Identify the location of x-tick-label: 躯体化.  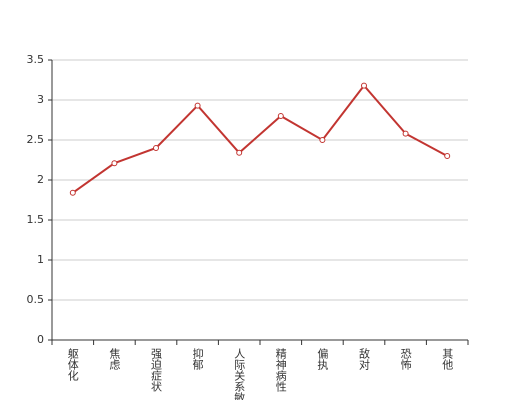
(72, 365).